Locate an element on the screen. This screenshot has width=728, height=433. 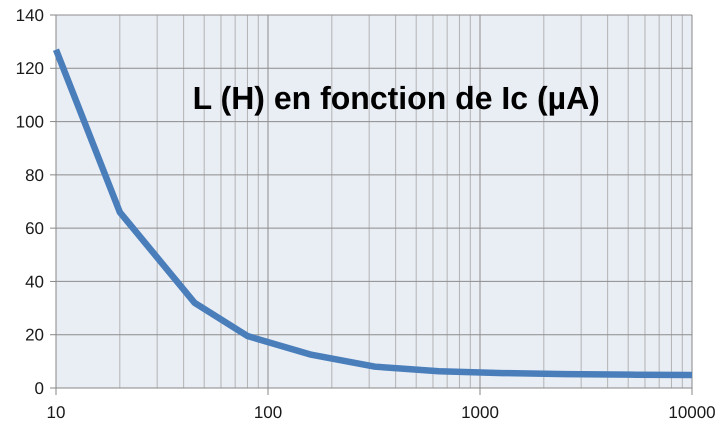
y-tick-label: 60 is located at coordinates (34, 228).